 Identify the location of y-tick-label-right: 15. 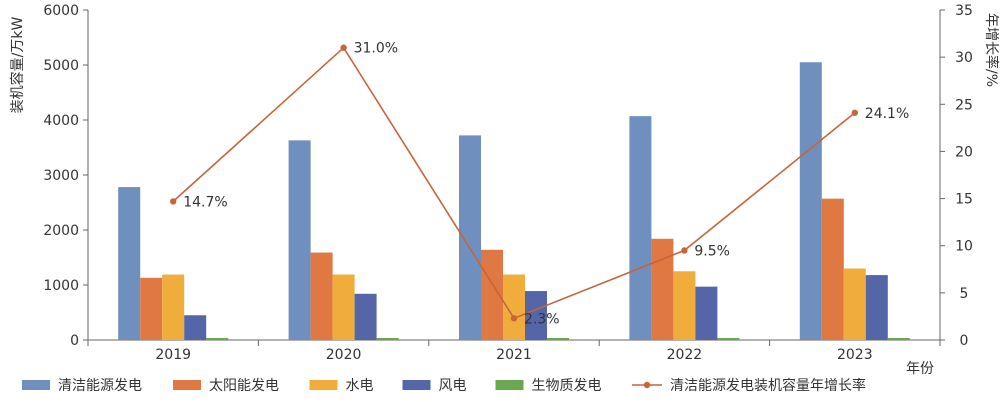
(964, 200).